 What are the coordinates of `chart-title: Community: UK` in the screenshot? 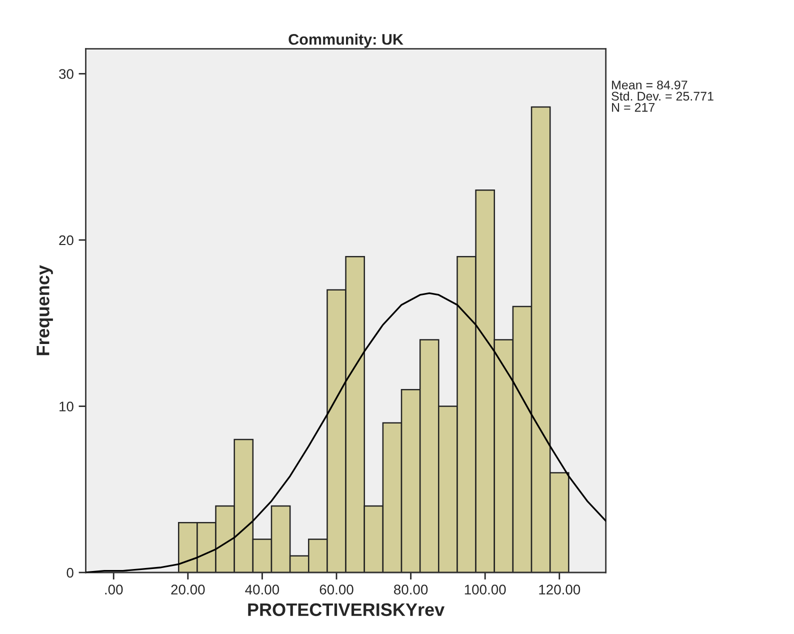 It's located at (346, 41).